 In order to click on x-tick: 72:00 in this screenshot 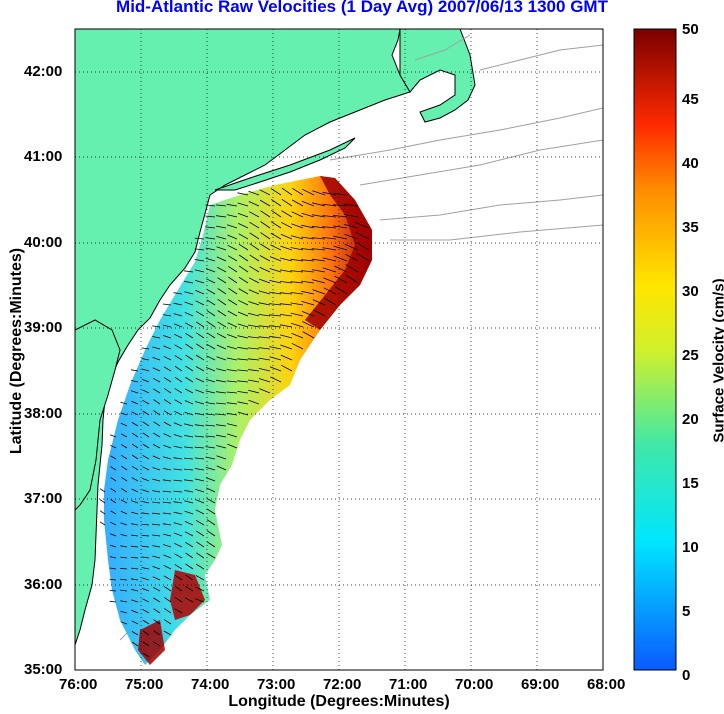, I will do `click(342, 684)`.